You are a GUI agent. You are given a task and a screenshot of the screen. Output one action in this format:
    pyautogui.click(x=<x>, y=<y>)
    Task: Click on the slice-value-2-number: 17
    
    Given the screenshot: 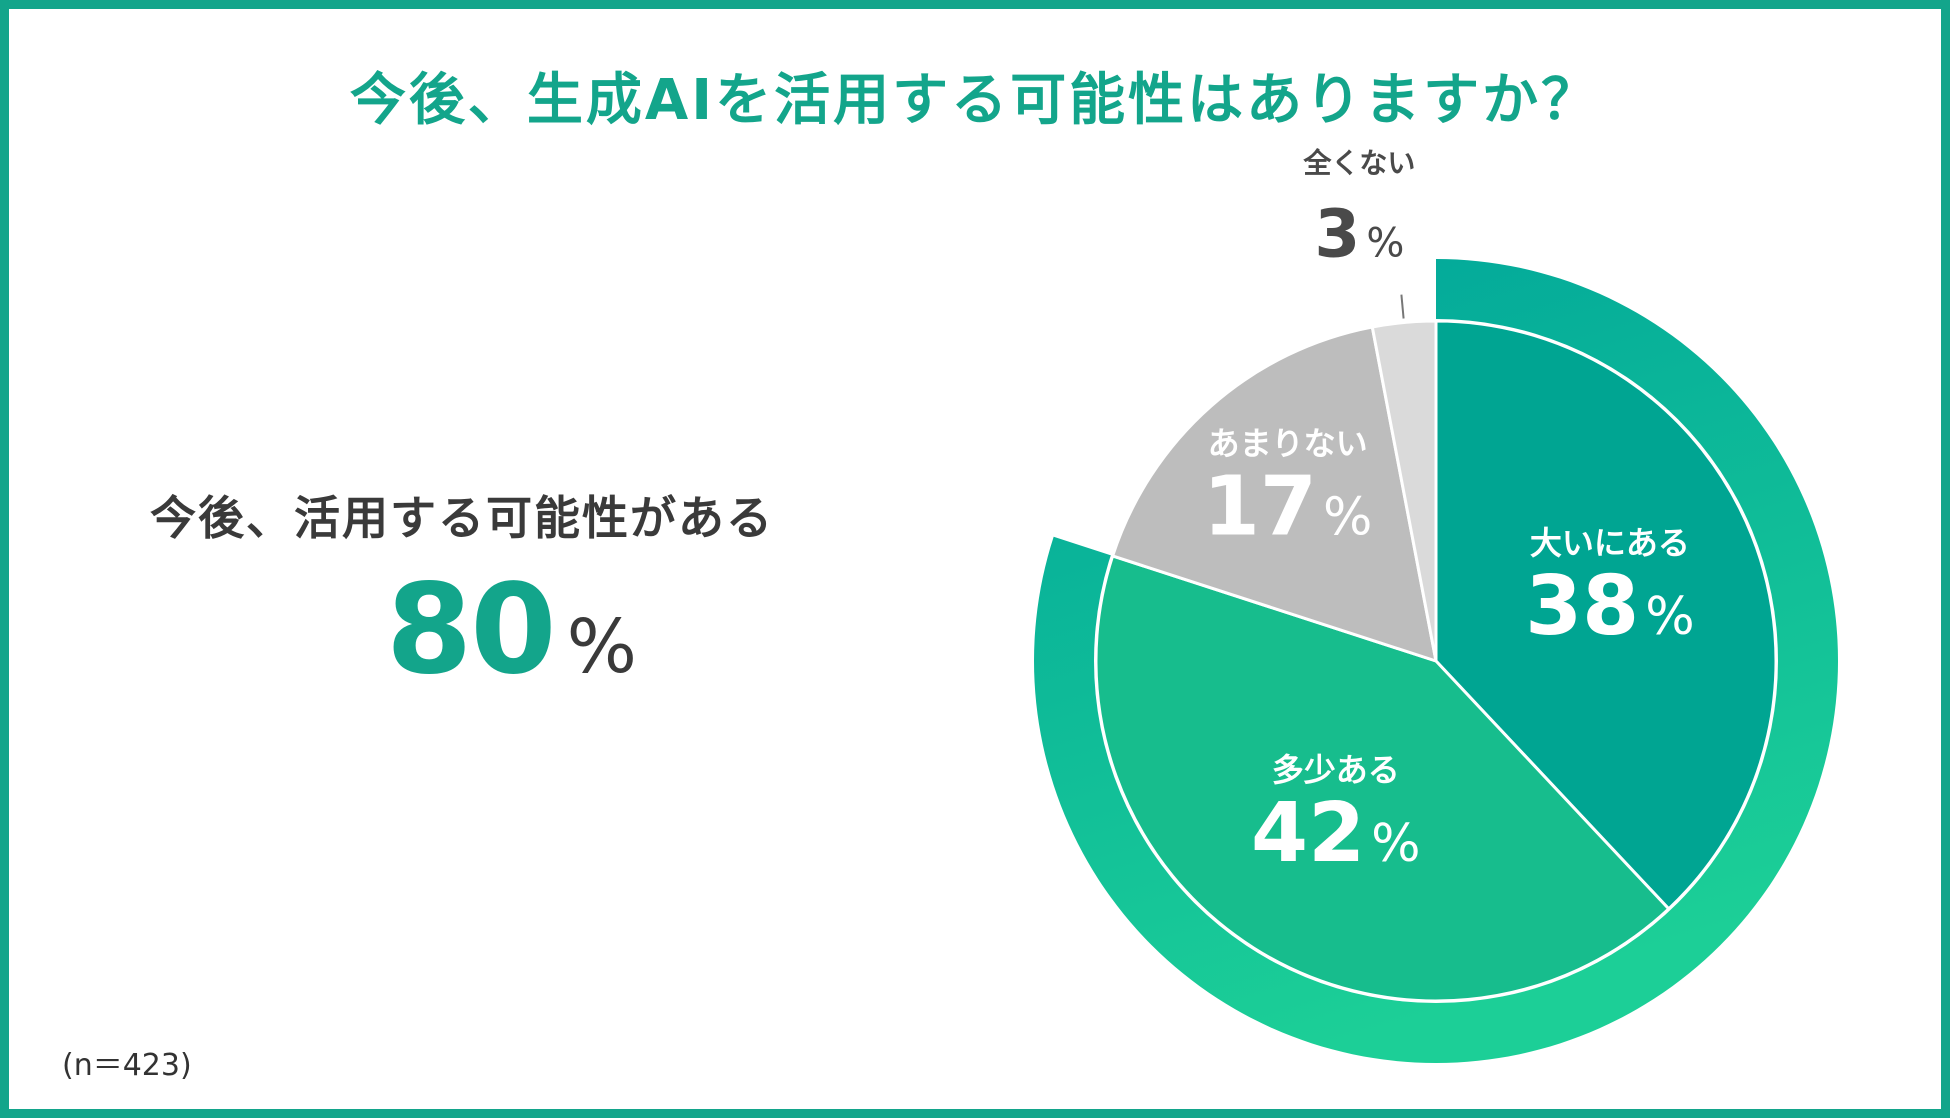 What is the action you would take?
    pyautogui.click(x=1260, y=507)
    